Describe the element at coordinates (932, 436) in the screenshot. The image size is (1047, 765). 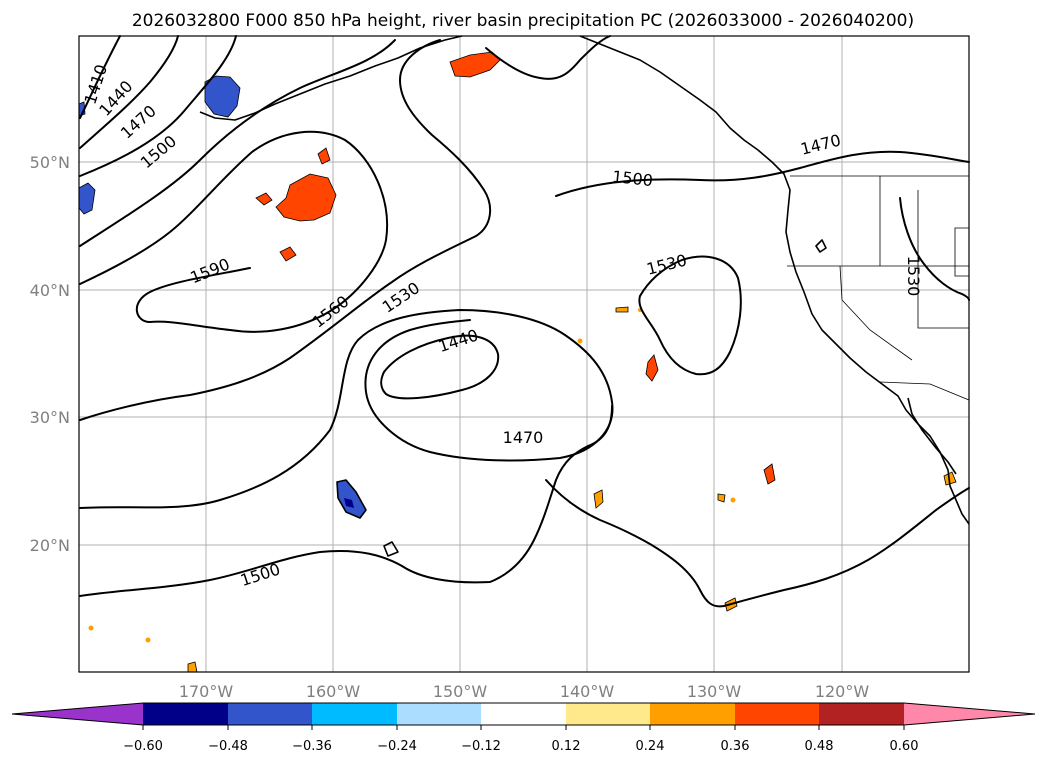
I see `baja-california-coast` at that location.